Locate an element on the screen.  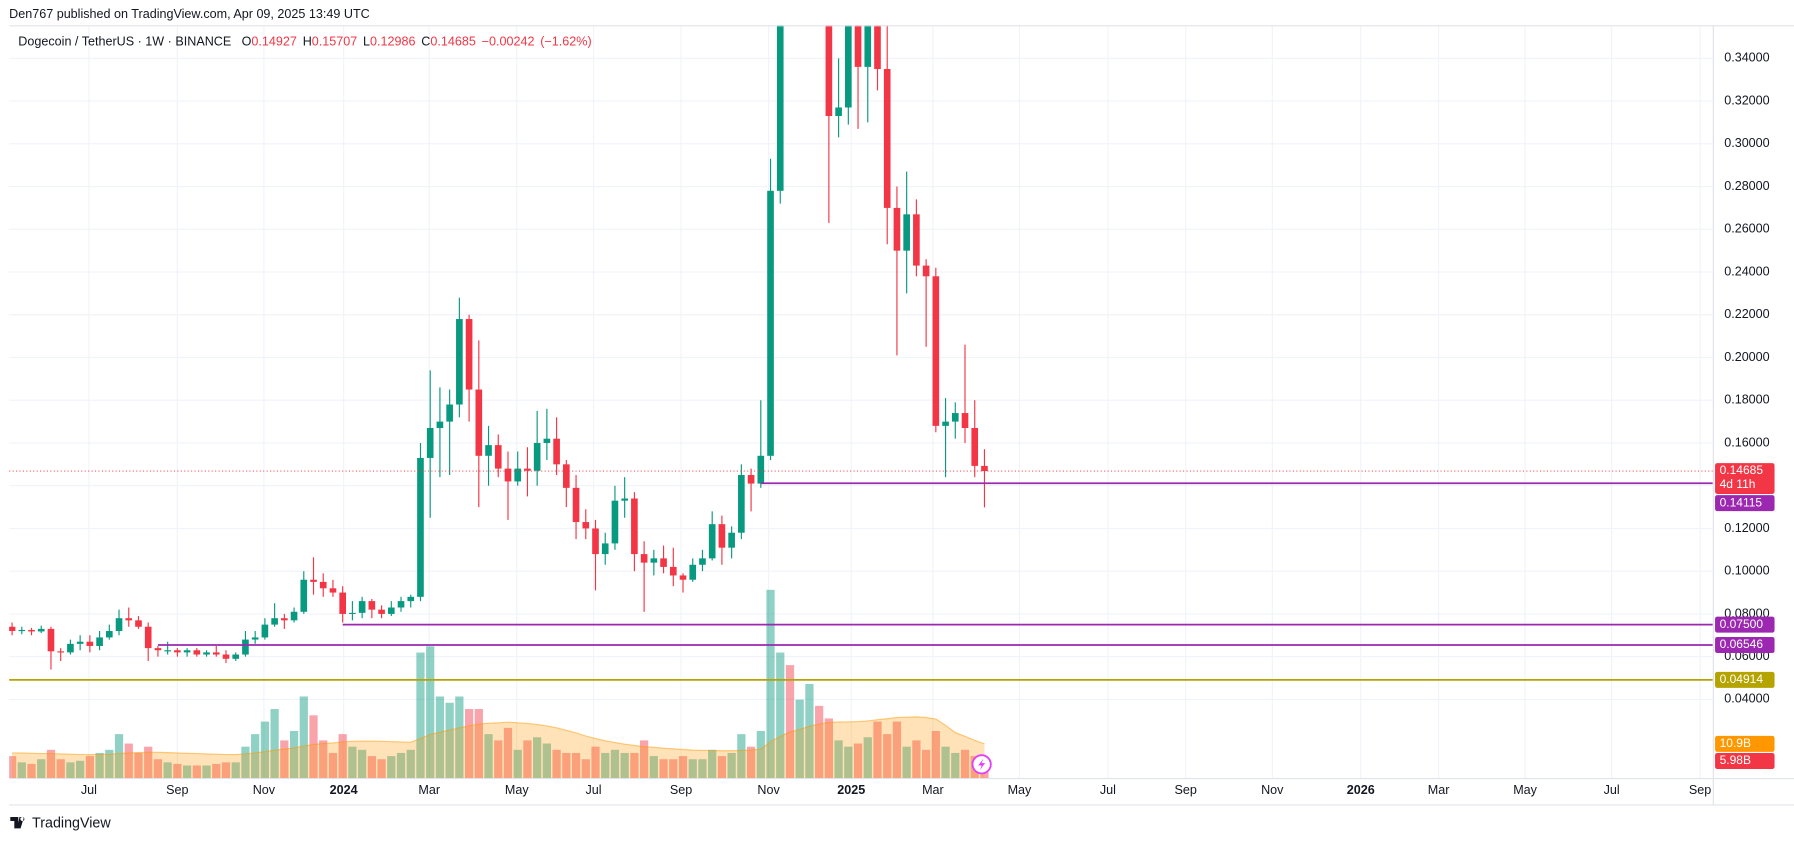
volume-ma-label-box is located at coordinates (1745, 743).